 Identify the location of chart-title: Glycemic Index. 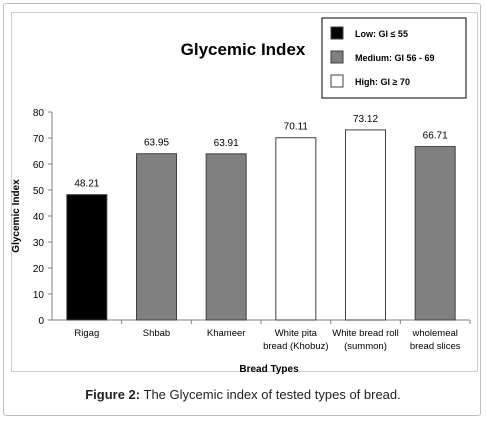
(243, 49).